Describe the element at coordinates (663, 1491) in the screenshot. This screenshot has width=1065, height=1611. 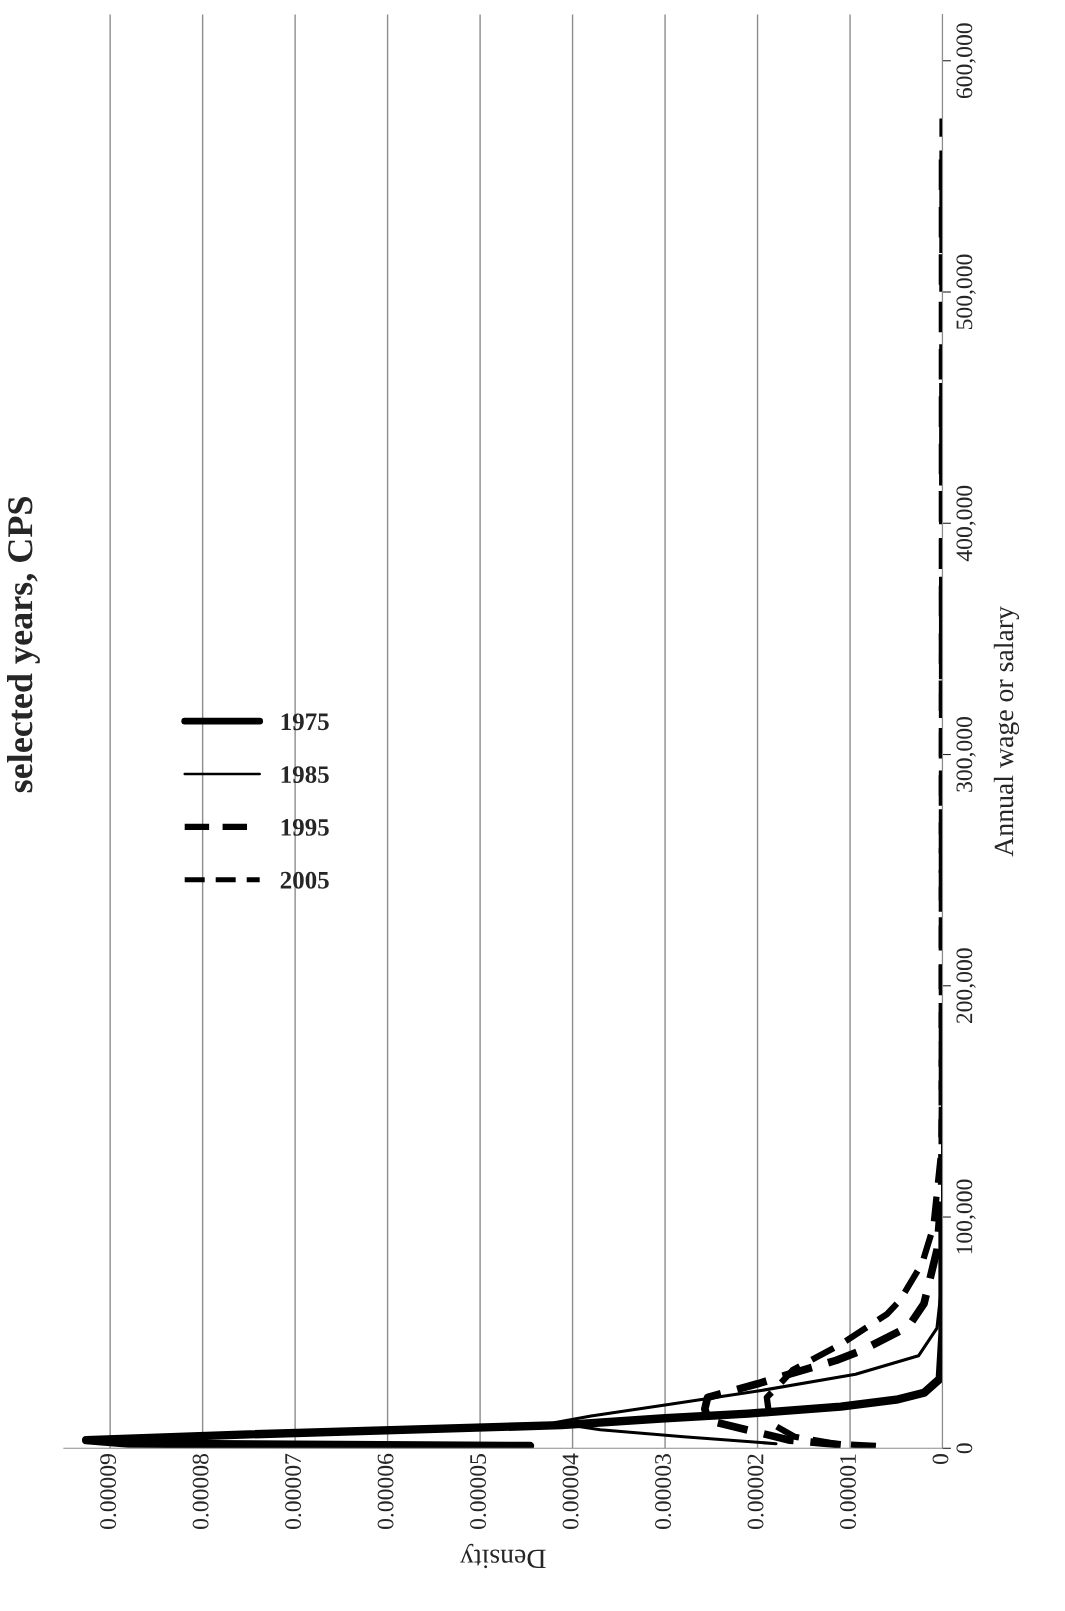
I see `x-tick-label: 0.00003` at that location.